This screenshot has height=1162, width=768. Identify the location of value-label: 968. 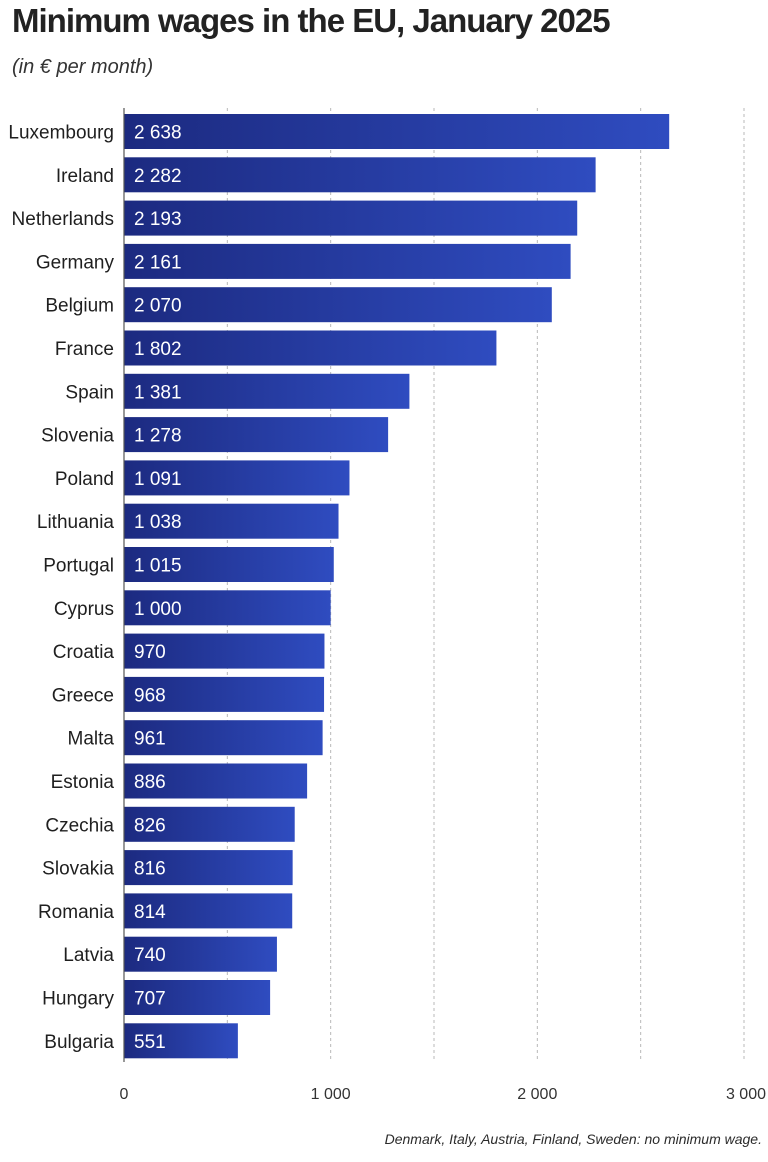
(150, 695).